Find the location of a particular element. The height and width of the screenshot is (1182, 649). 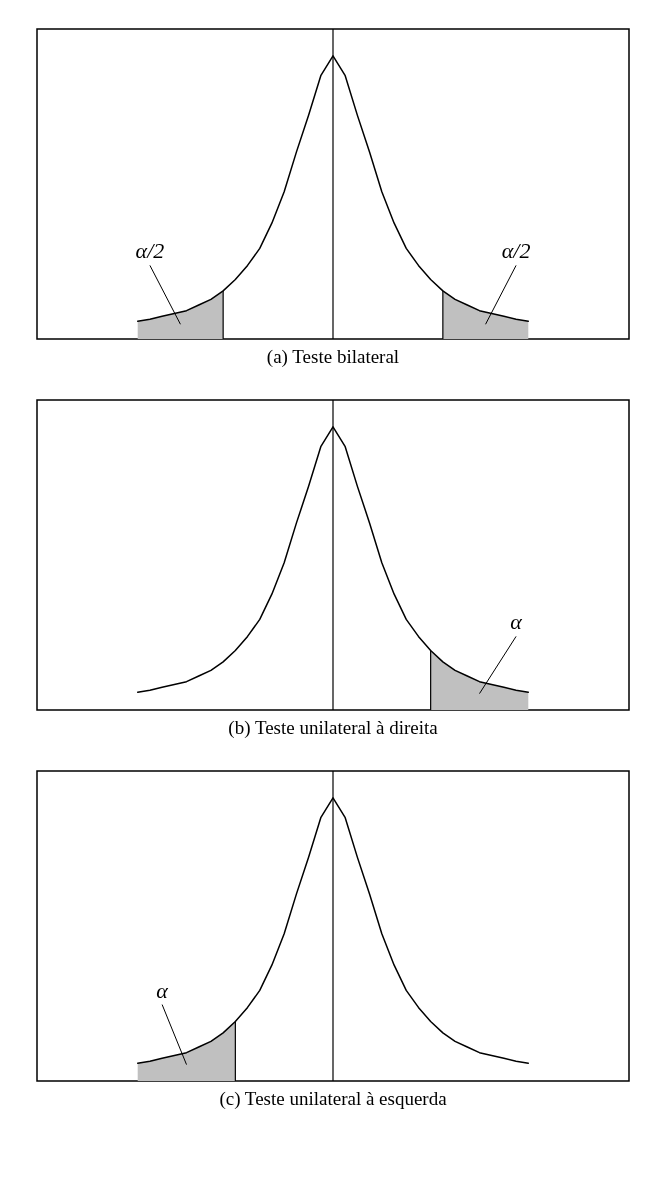

text: (b) Teste unilateral à direita is located at coordinates (333, 727).